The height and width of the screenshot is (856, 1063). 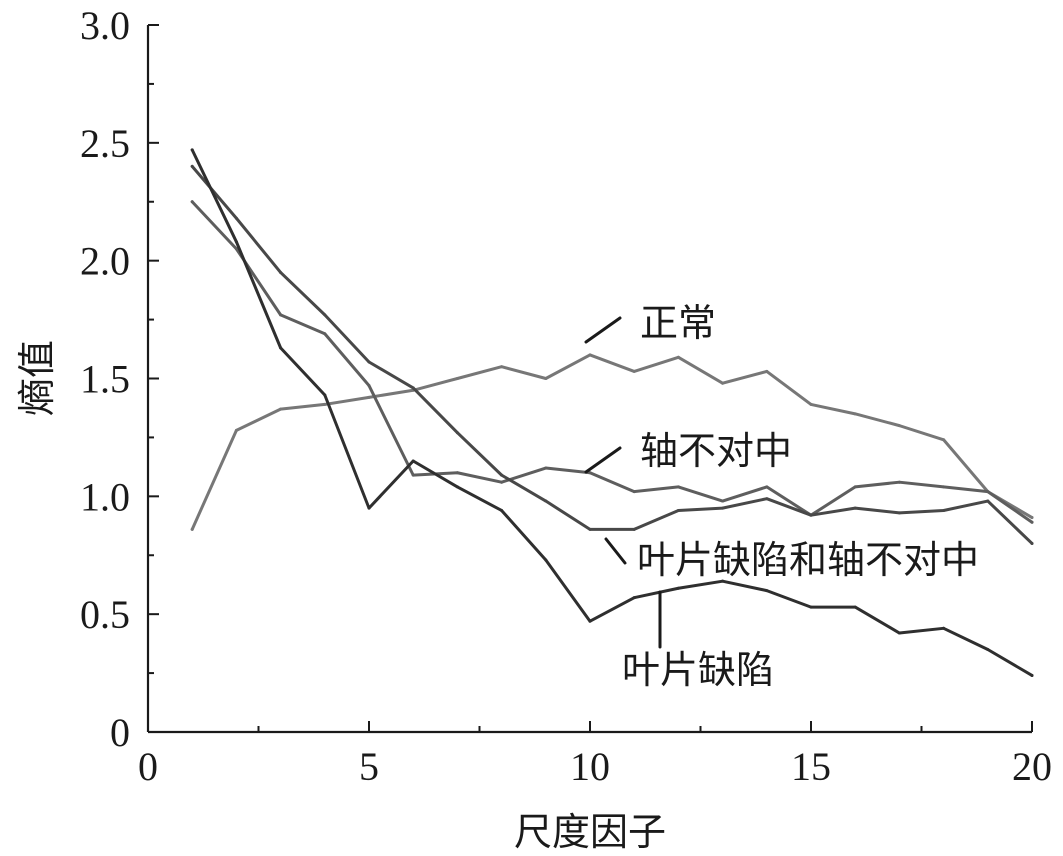 I want to click on x-tick-label: 20, so click(x=1032, y=766).